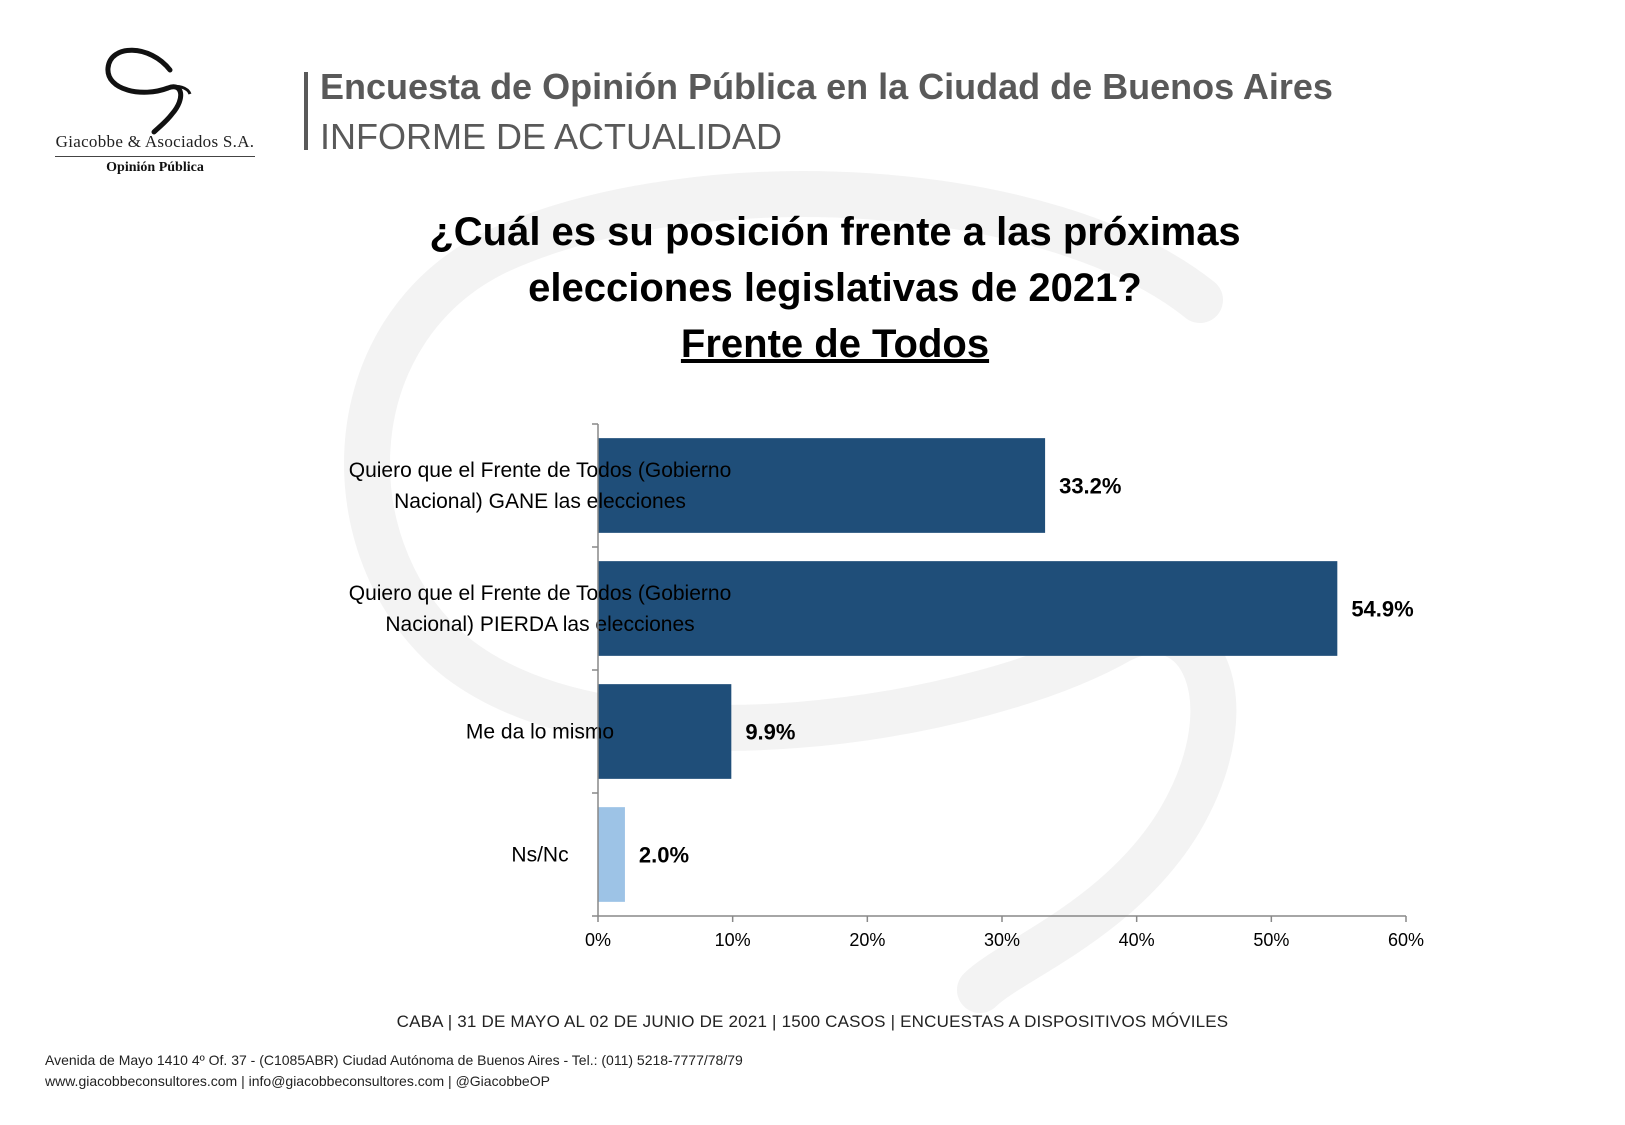 Image resolution: width=1625 pixels, height=1125 pixels. I want to click on x-tick-label: 30%, so click(1002, 940).